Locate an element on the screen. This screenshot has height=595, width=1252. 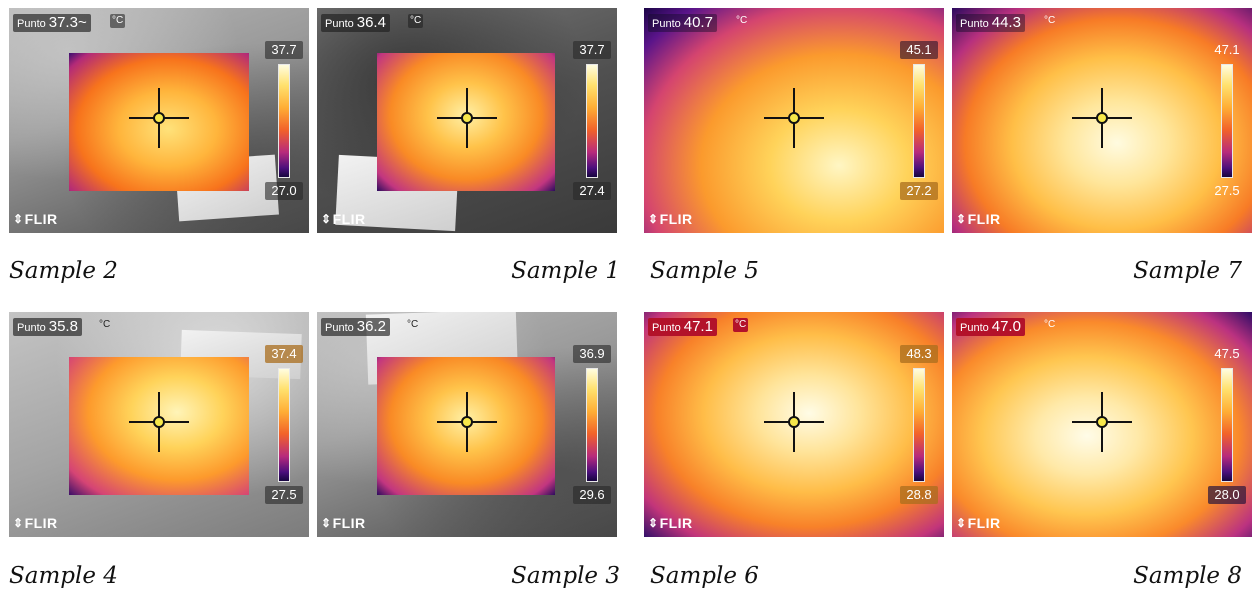
readout-value: 35.8 is located at coordinates (63, 326).